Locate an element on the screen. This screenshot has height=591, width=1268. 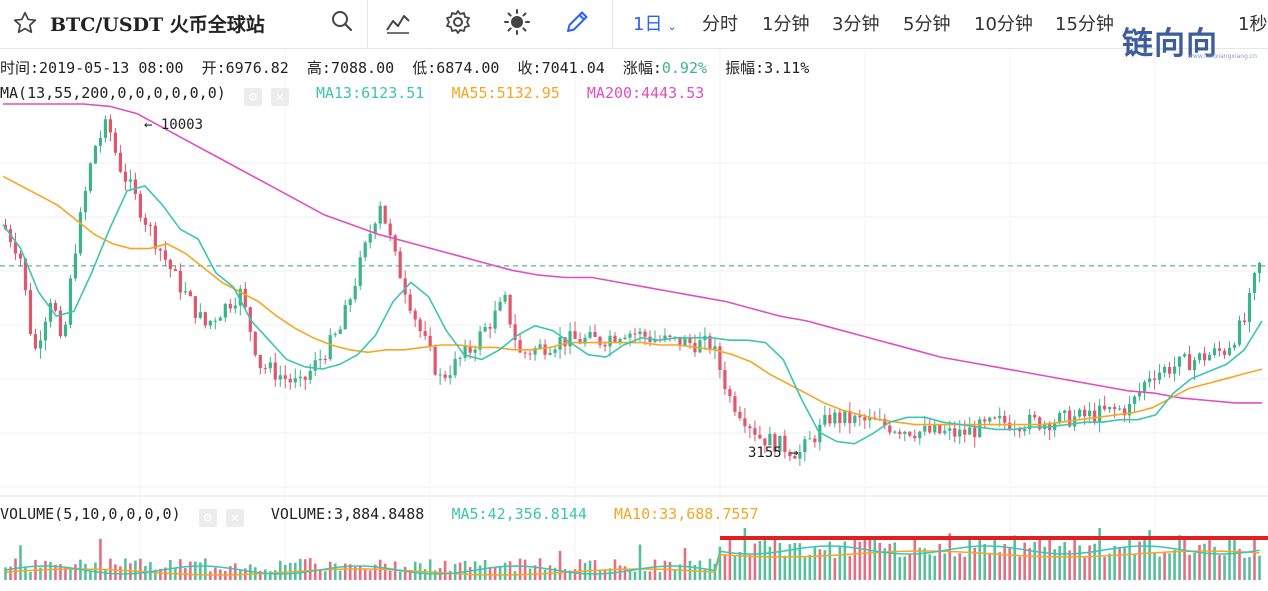
ma-settings-button: ⚙ is located at coordinates (252, 97).